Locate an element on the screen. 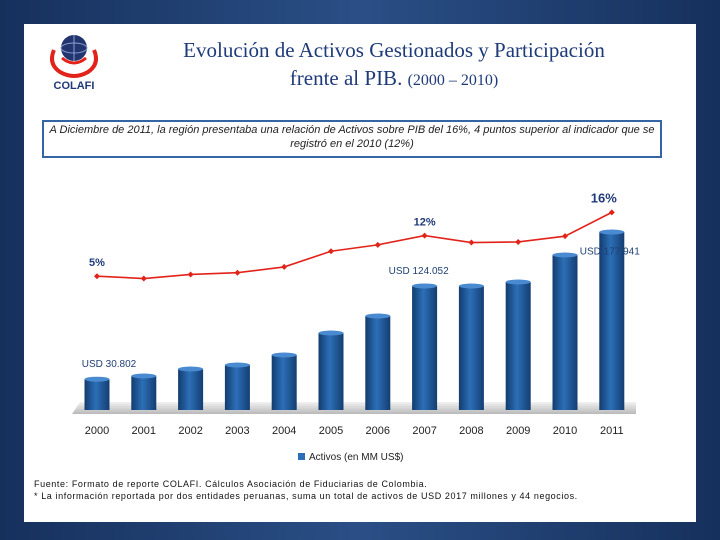 The image size is (720, 540). bar-2006 is located at coordinates (378, 363).